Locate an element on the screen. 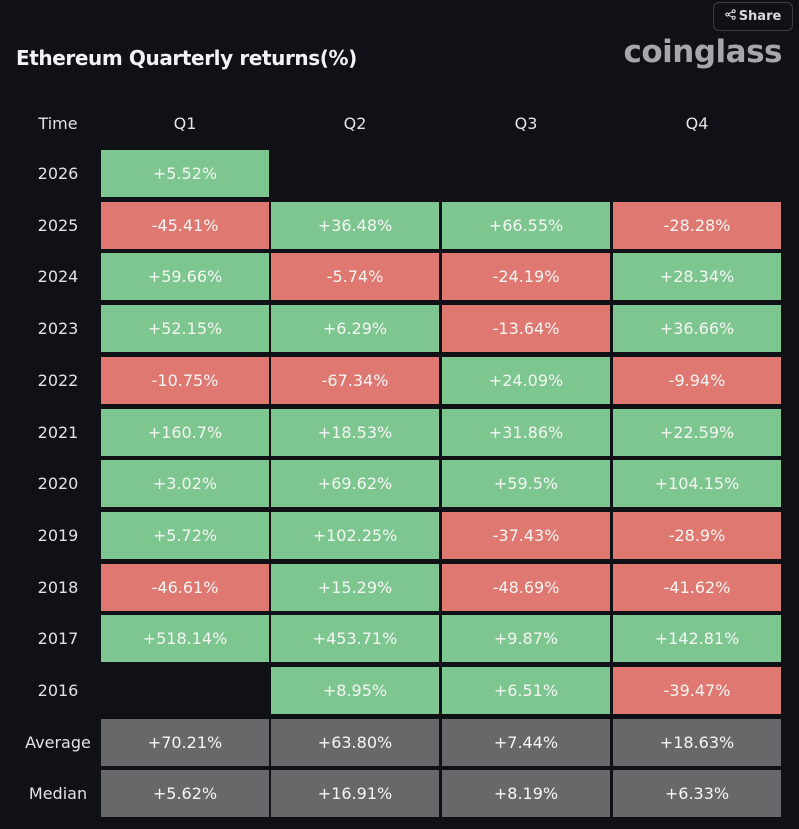 This screenshot has height=829, width=799. return-cell: +18.53% is located at coordinates (355, 432).